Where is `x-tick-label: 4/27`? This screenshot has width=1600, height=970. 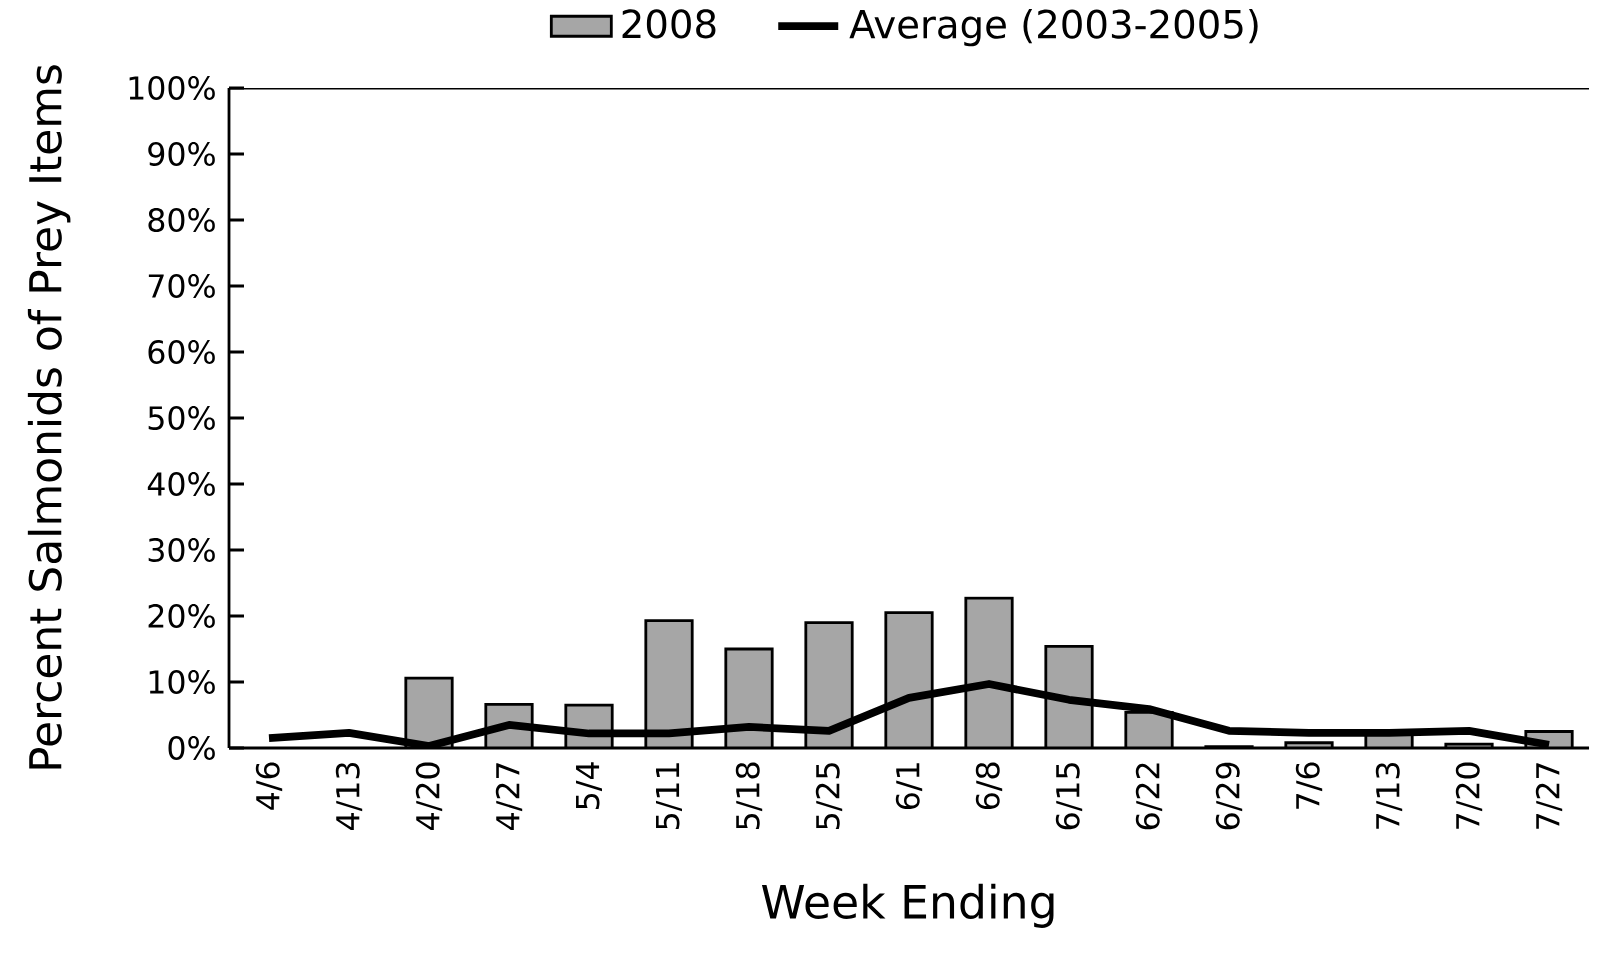
x-tick-label: 4/27 is located at coordinates (509, 796).